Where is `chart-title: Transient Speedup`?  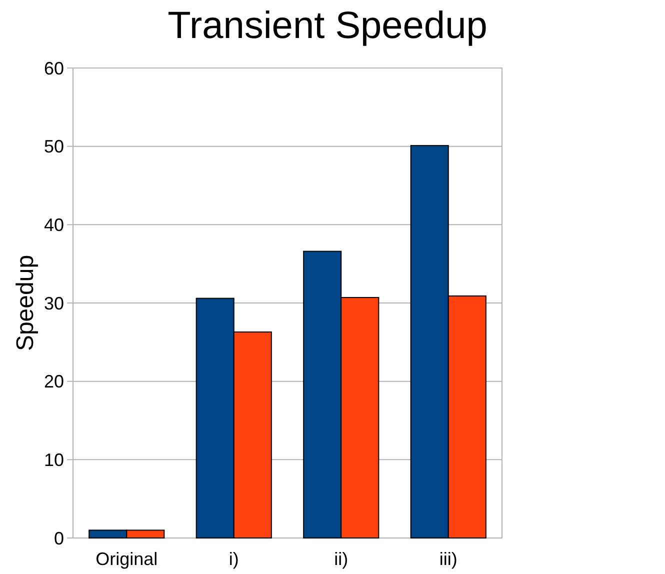 chart-title: Transient Speedup is located at coordinates (328, 26).